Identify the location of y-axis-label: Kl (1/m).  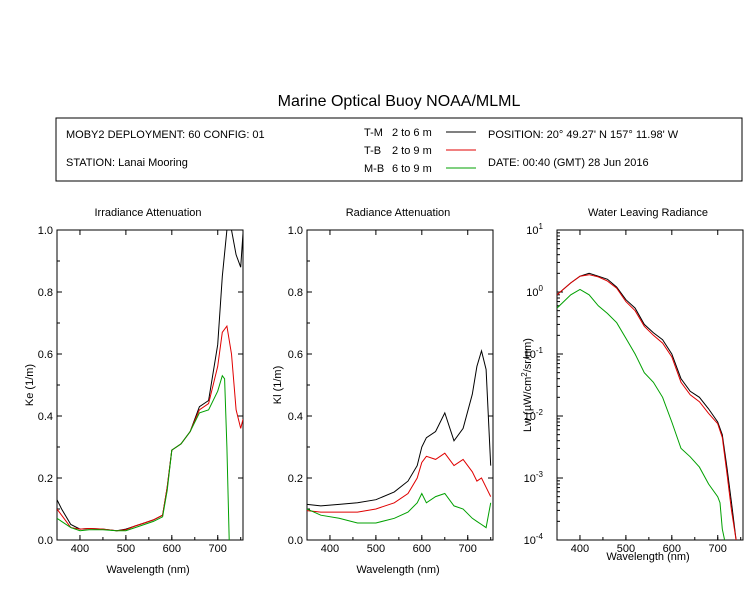
(278, 385).